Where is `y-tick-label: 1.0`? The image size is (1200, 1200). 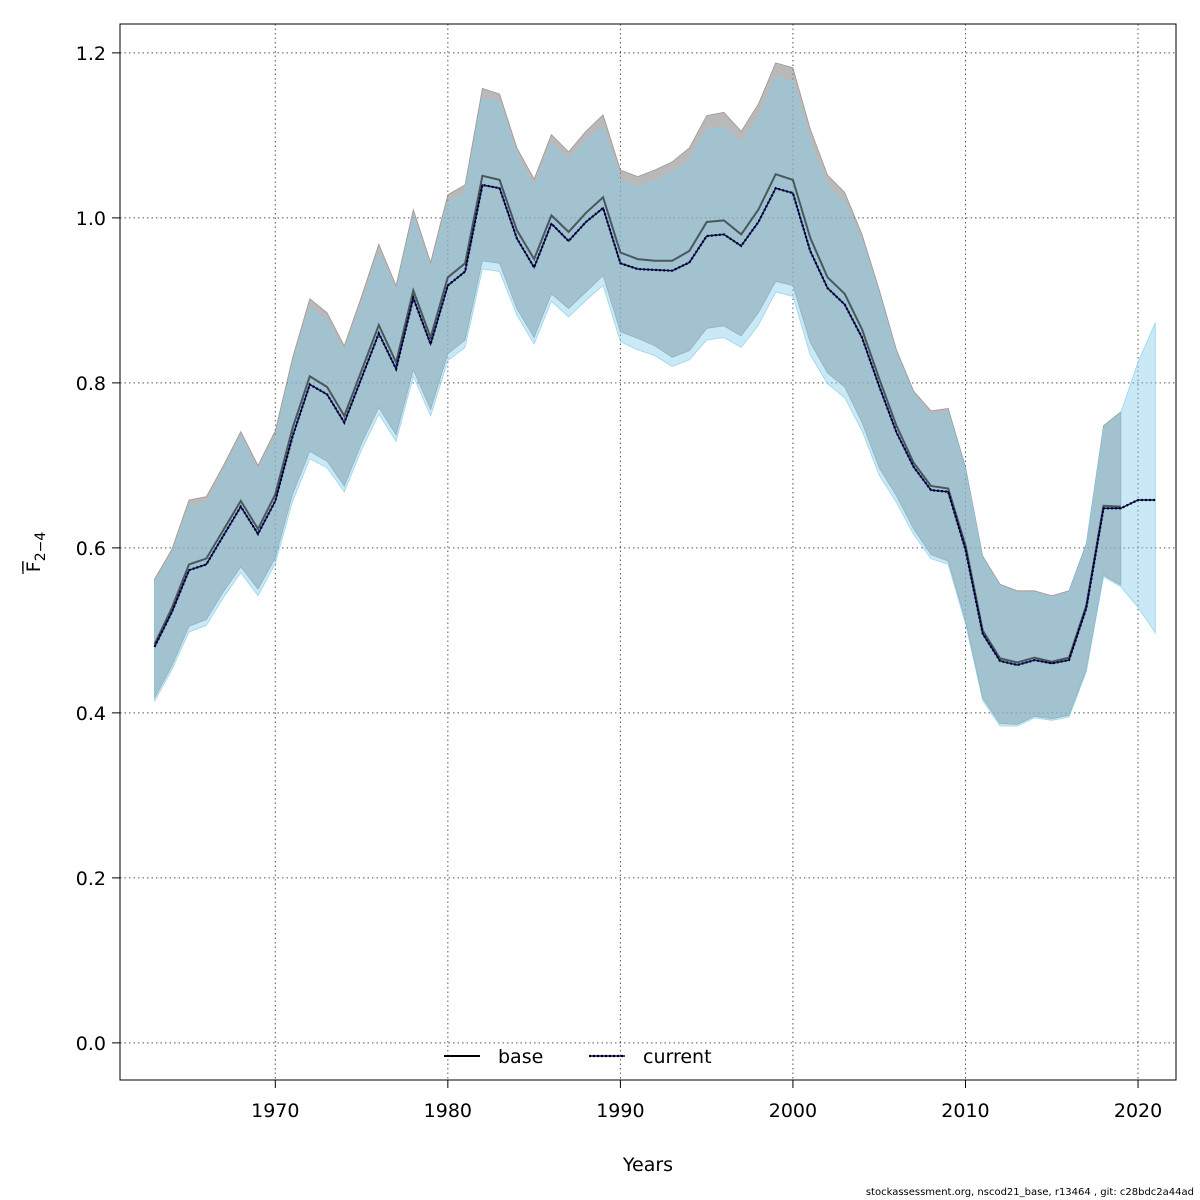
y-tick-label: 1.0 is located at coordinates (91, 219).